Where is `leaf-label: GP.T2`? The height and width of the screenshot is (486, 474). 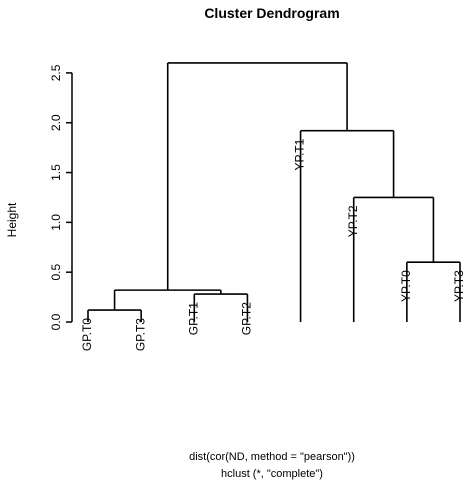
leaf-label: GP.T2 is located at coordinates (247, 318).